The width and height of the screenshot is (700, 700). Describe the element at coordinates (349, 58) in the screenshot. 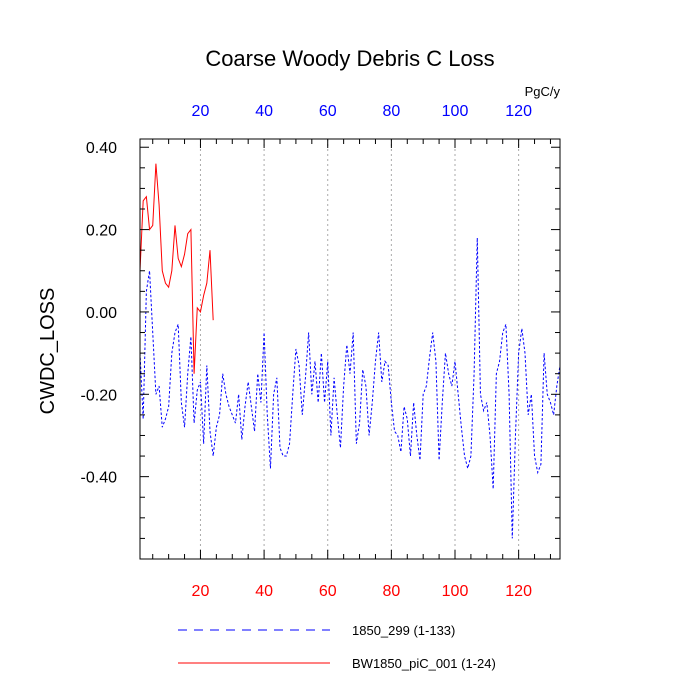

I see `chart-title: Coarse Woody Debris C Loss` at that location.